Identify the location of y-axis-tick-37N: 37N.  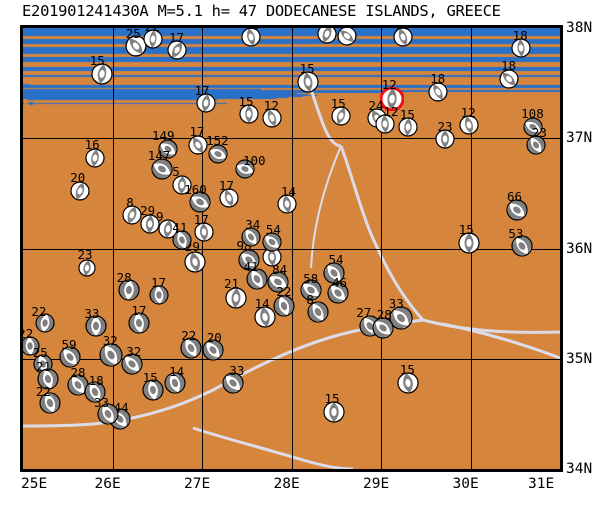
(579, 138).